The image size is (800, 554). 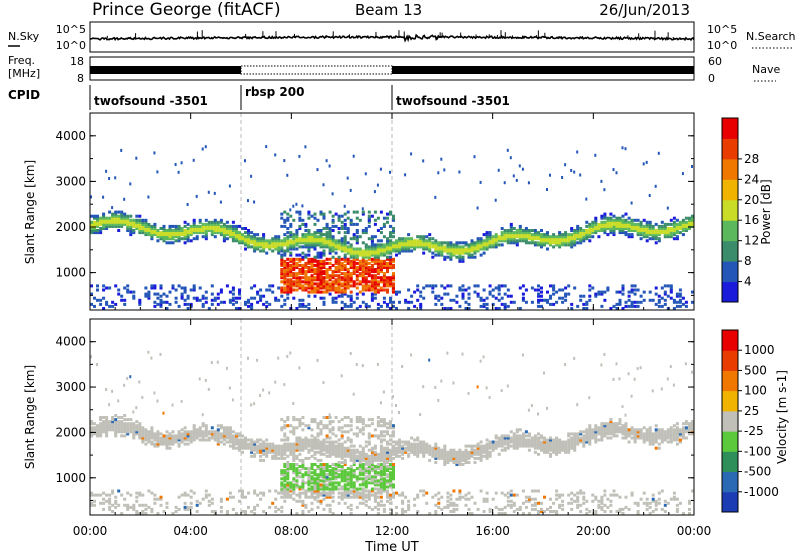 I want to click on colorbar-tick-label: 28, so click(x=751, y=159).